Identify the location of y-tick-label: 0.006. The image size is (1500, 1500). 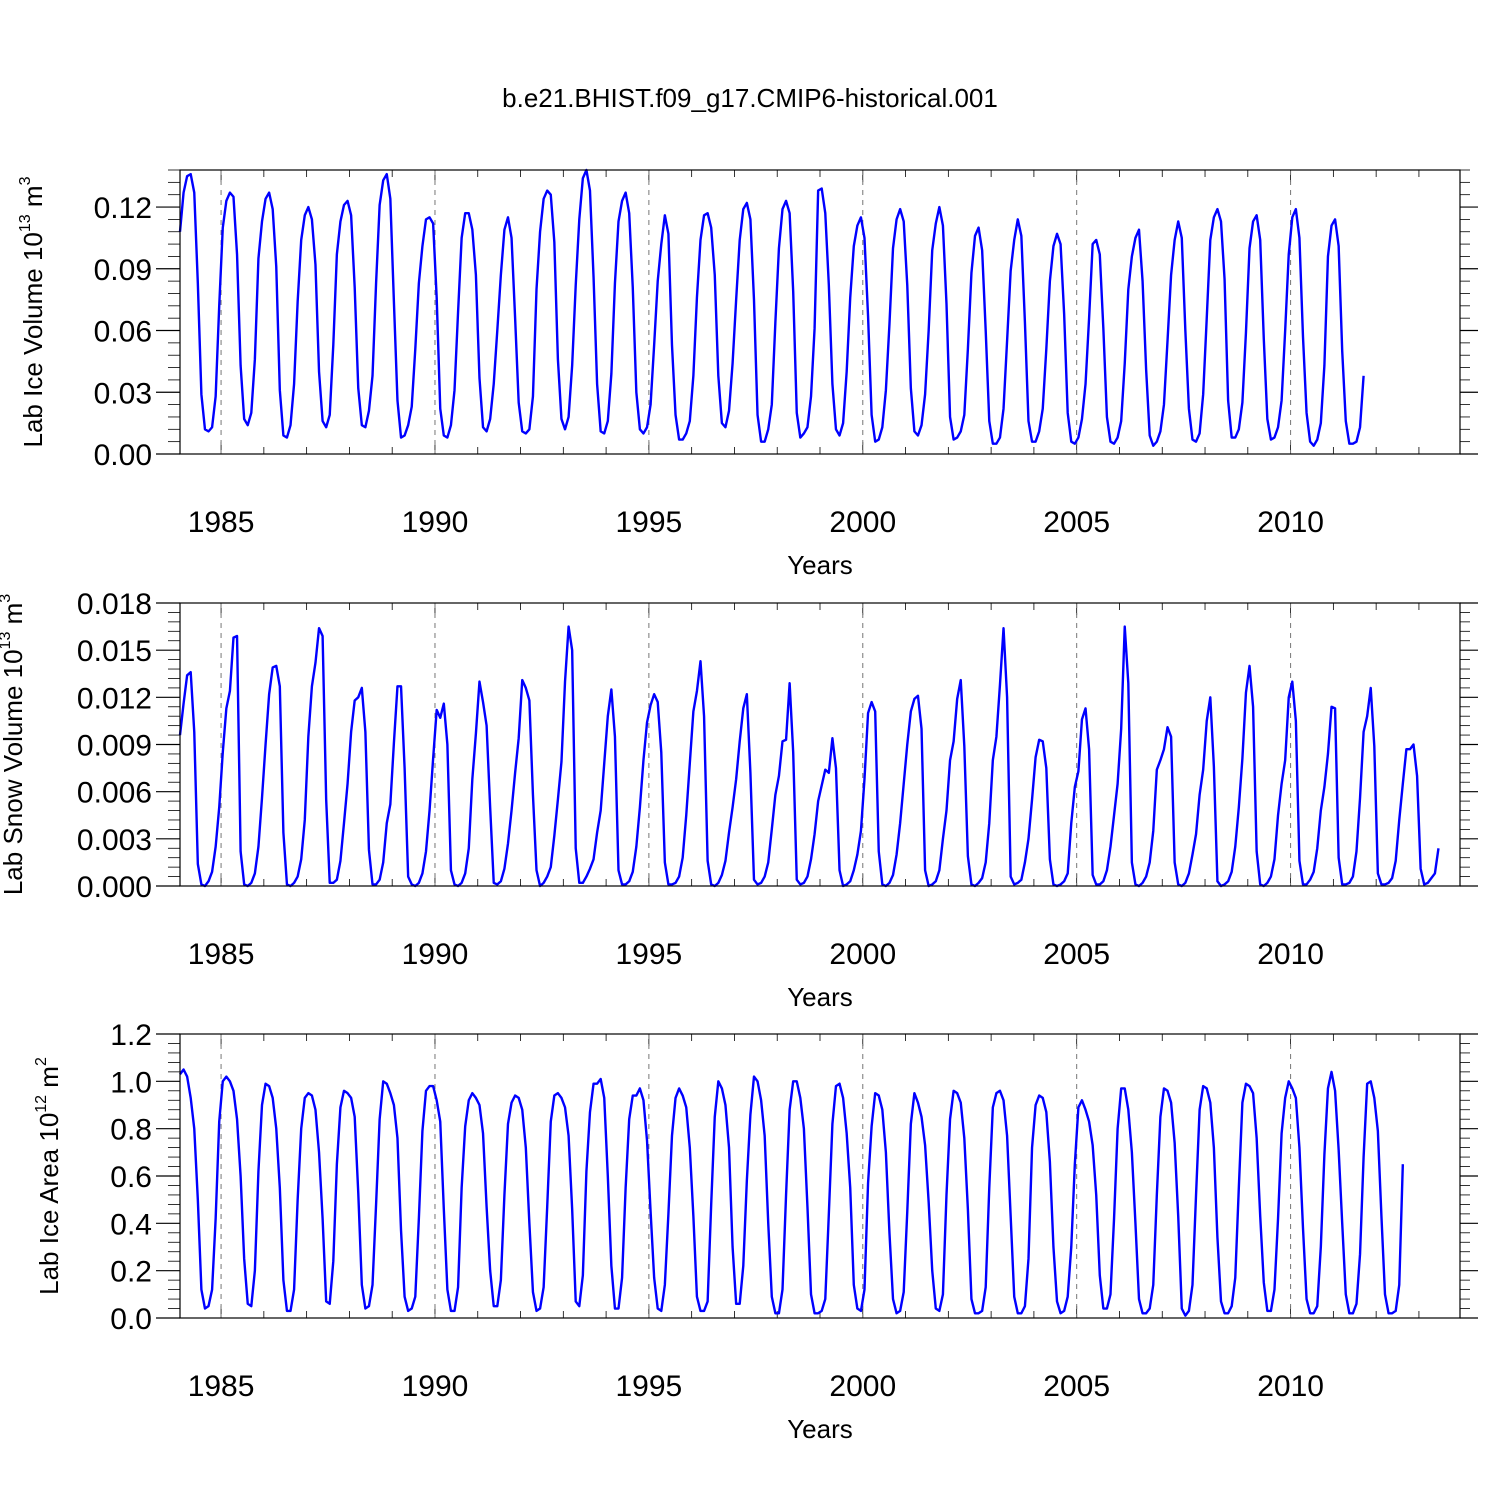
(114, 793).